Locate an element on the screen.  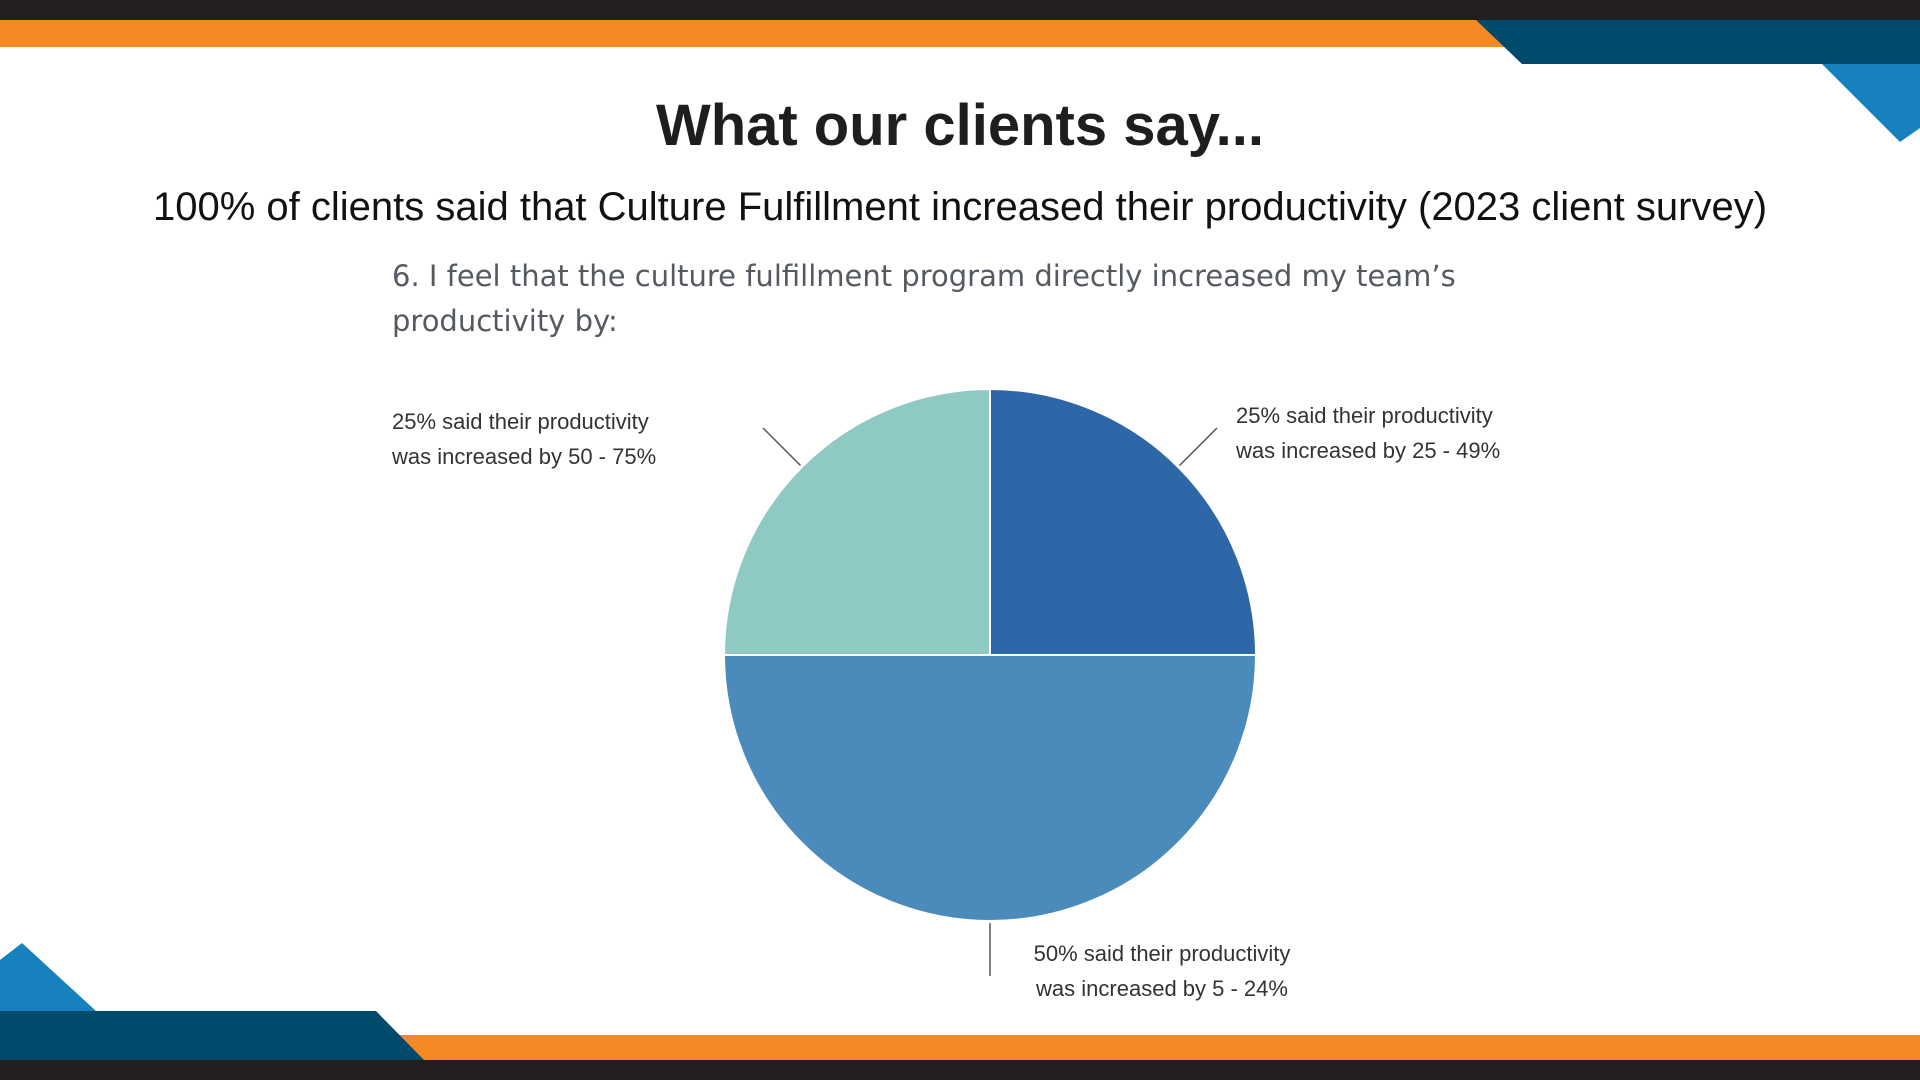
bottom-corner-accent is located at coordinates (48, 977).